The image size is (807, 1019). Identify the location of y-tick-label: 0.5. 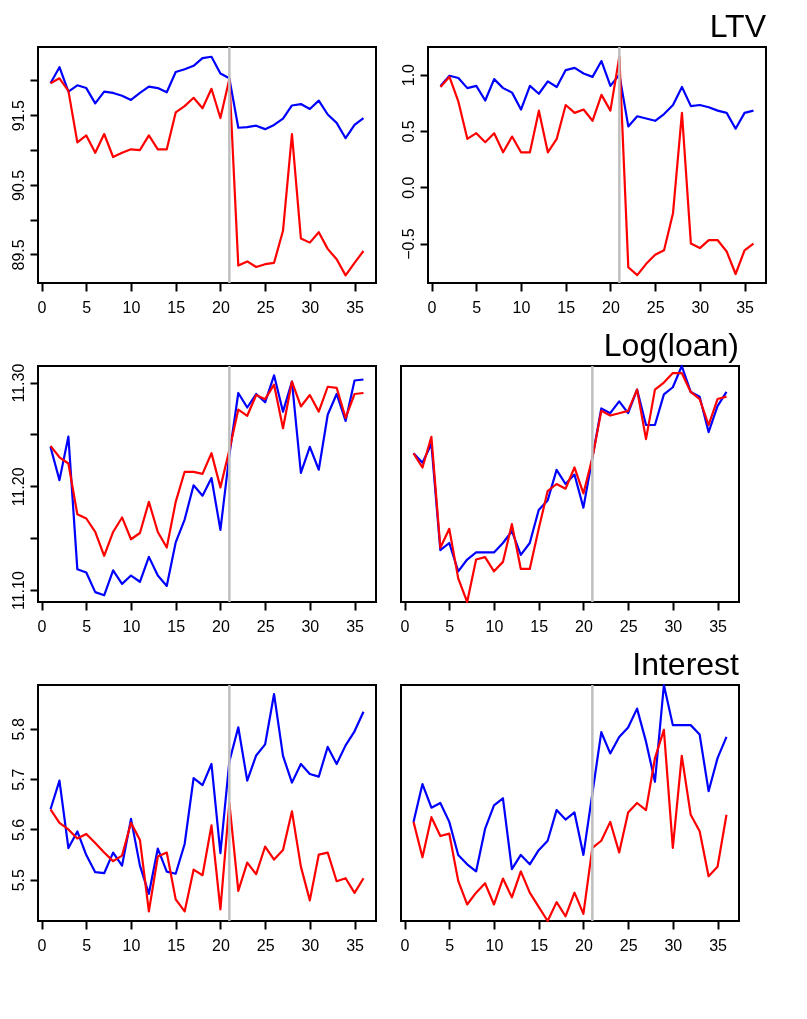
(408, 131).